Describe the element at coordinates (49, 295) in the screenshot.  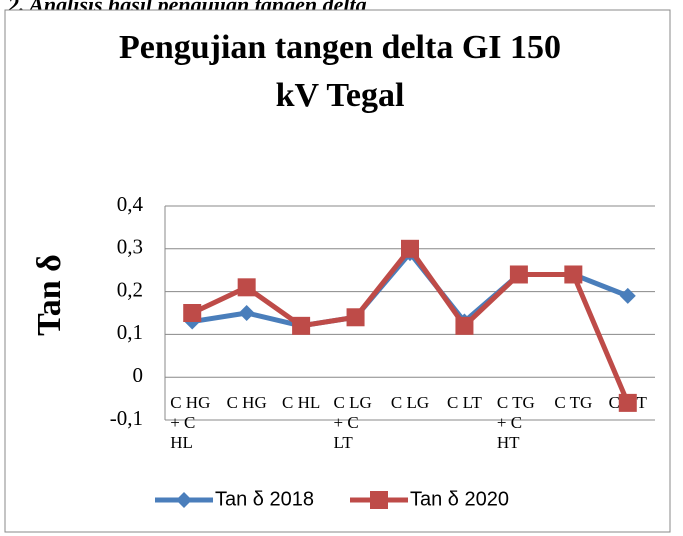
I see `y-axis-label: Tan δ` at that location.